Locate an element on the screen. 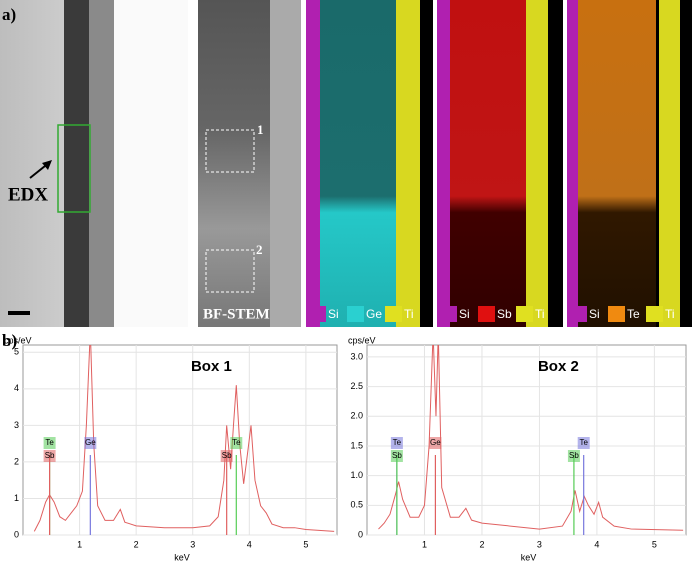  legend-label: Ge is located at coordinates (374, 314).